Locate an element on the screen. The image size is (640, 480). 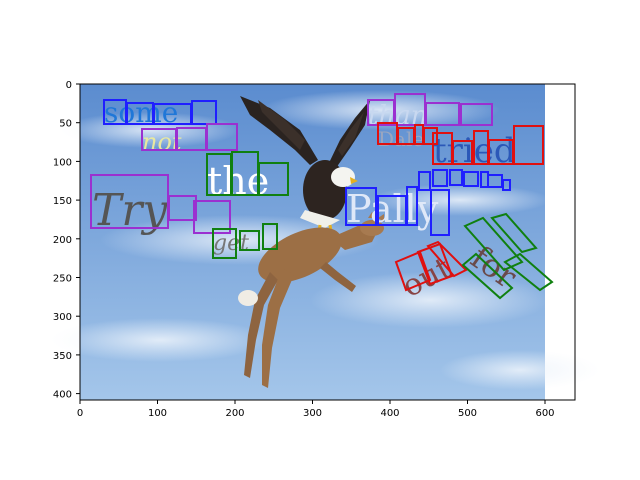
x-tick-label: 500 is located at coordinates (467, 413).